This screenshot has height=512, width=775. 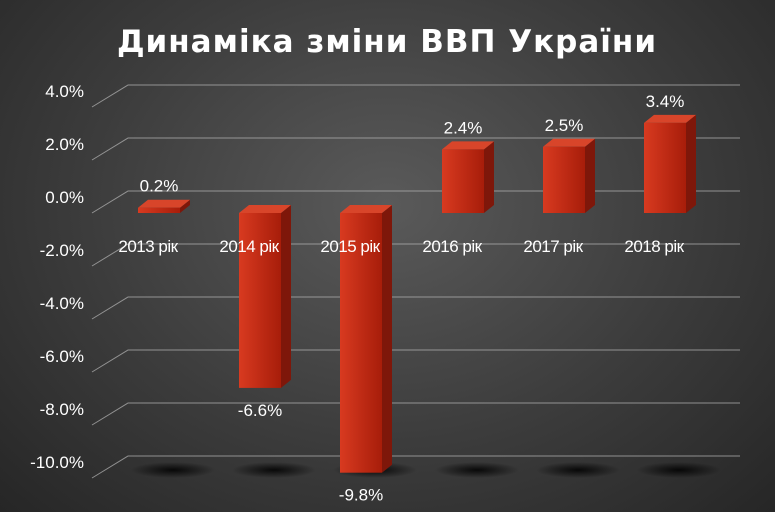 I want to click on x-category-label: 2016 рік, so click(x=452, y=246).